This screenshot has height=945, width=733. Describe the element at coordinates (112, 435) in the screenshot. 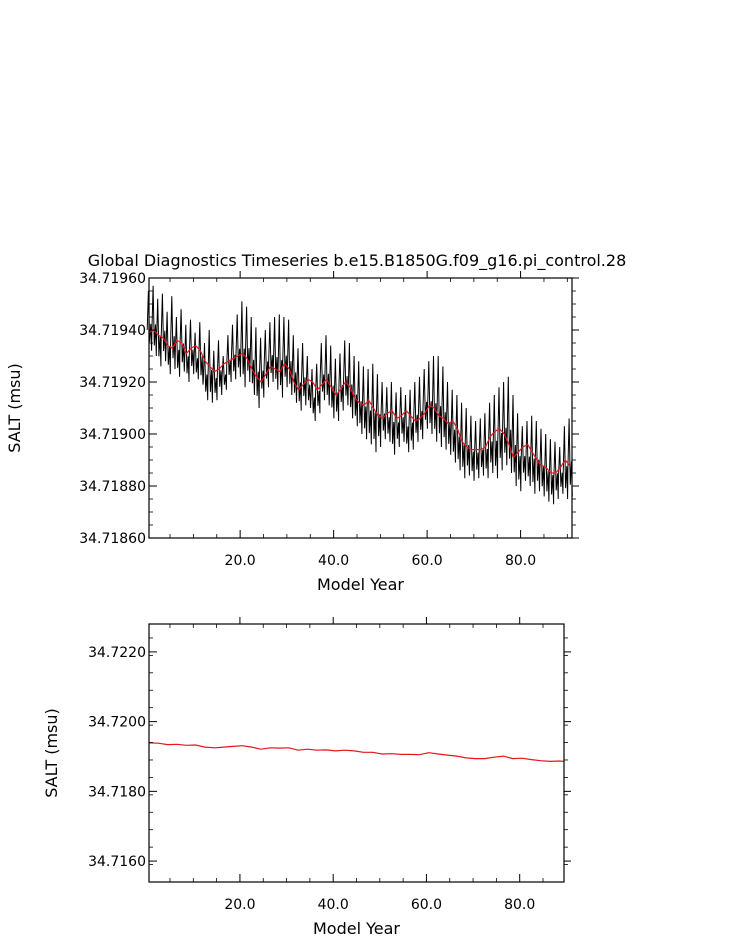

I see `y-tick-label: 34.71900` at that location.